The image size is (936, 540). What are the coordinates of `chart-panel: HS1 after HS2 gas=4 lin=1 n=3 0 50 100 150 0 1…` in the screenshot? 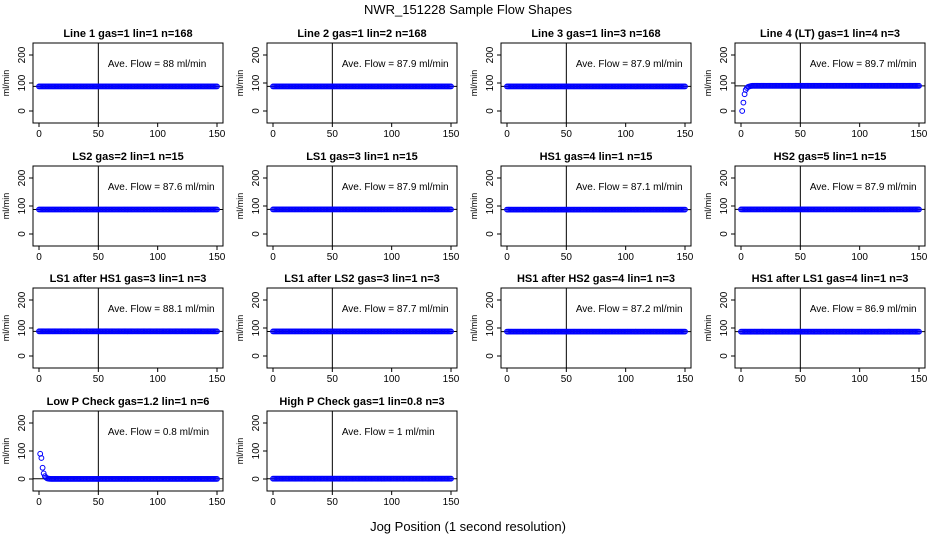 It's located at (581, 329).